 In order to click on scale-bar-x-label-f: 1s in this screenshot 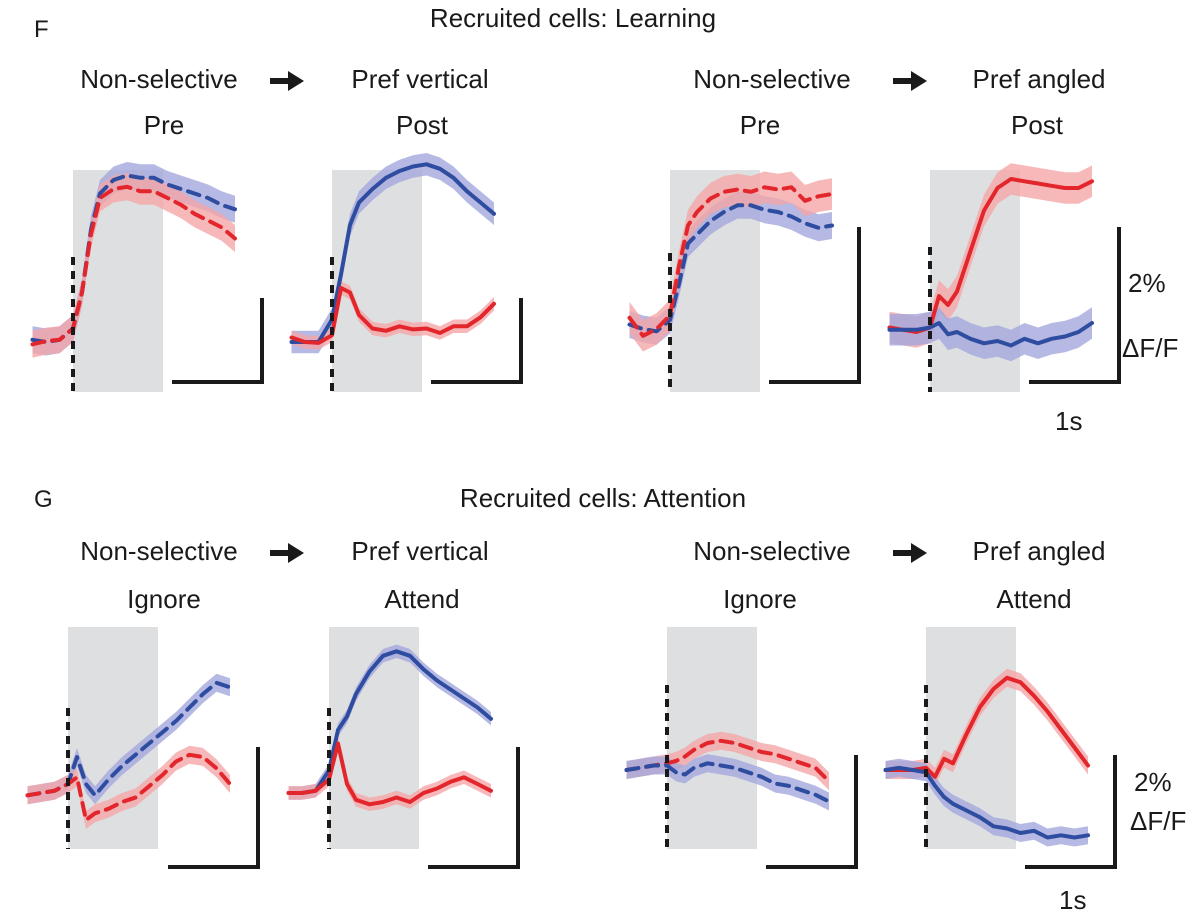, I will do `click(1068, 421)`.